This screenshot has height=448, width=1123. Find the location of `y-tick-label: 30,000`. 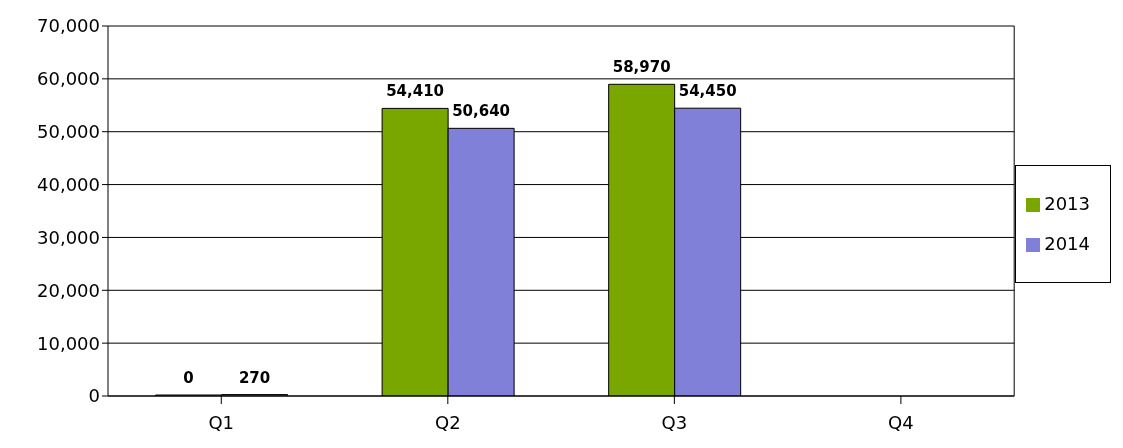

y-tick-label: 30,000 is located at coordinates (68, 237).